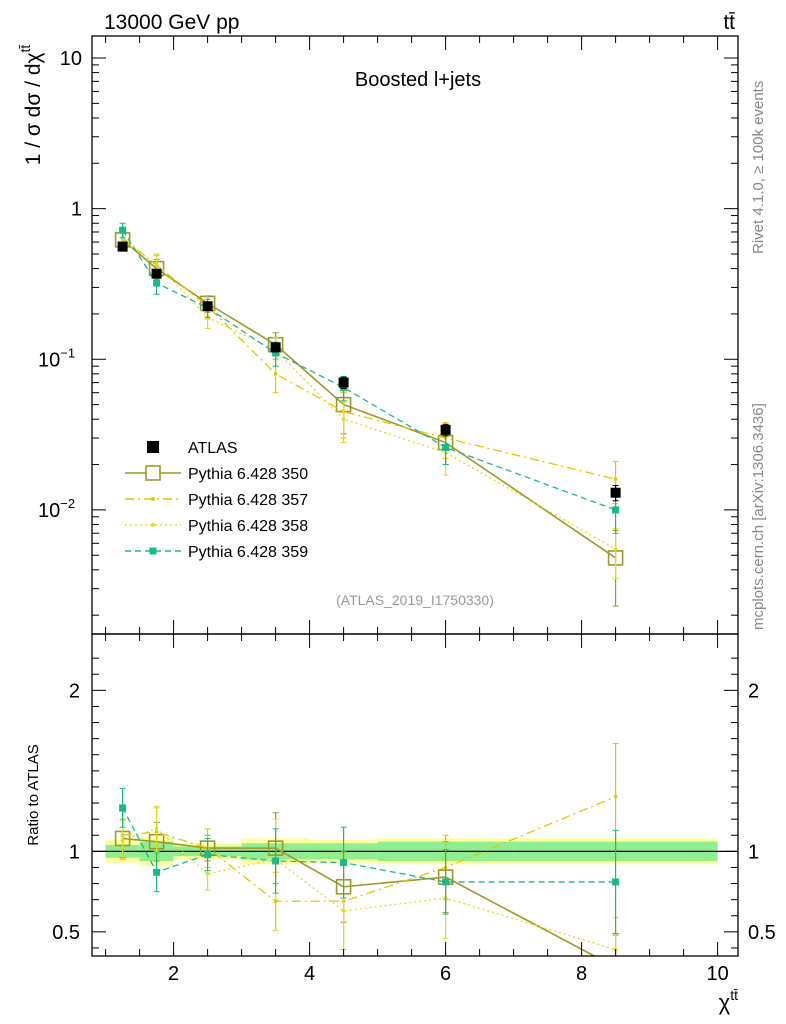 This screenshot has height=1024, width=786. I want to click on legend-label: Pythia 6.428 350, so click(248, 474).